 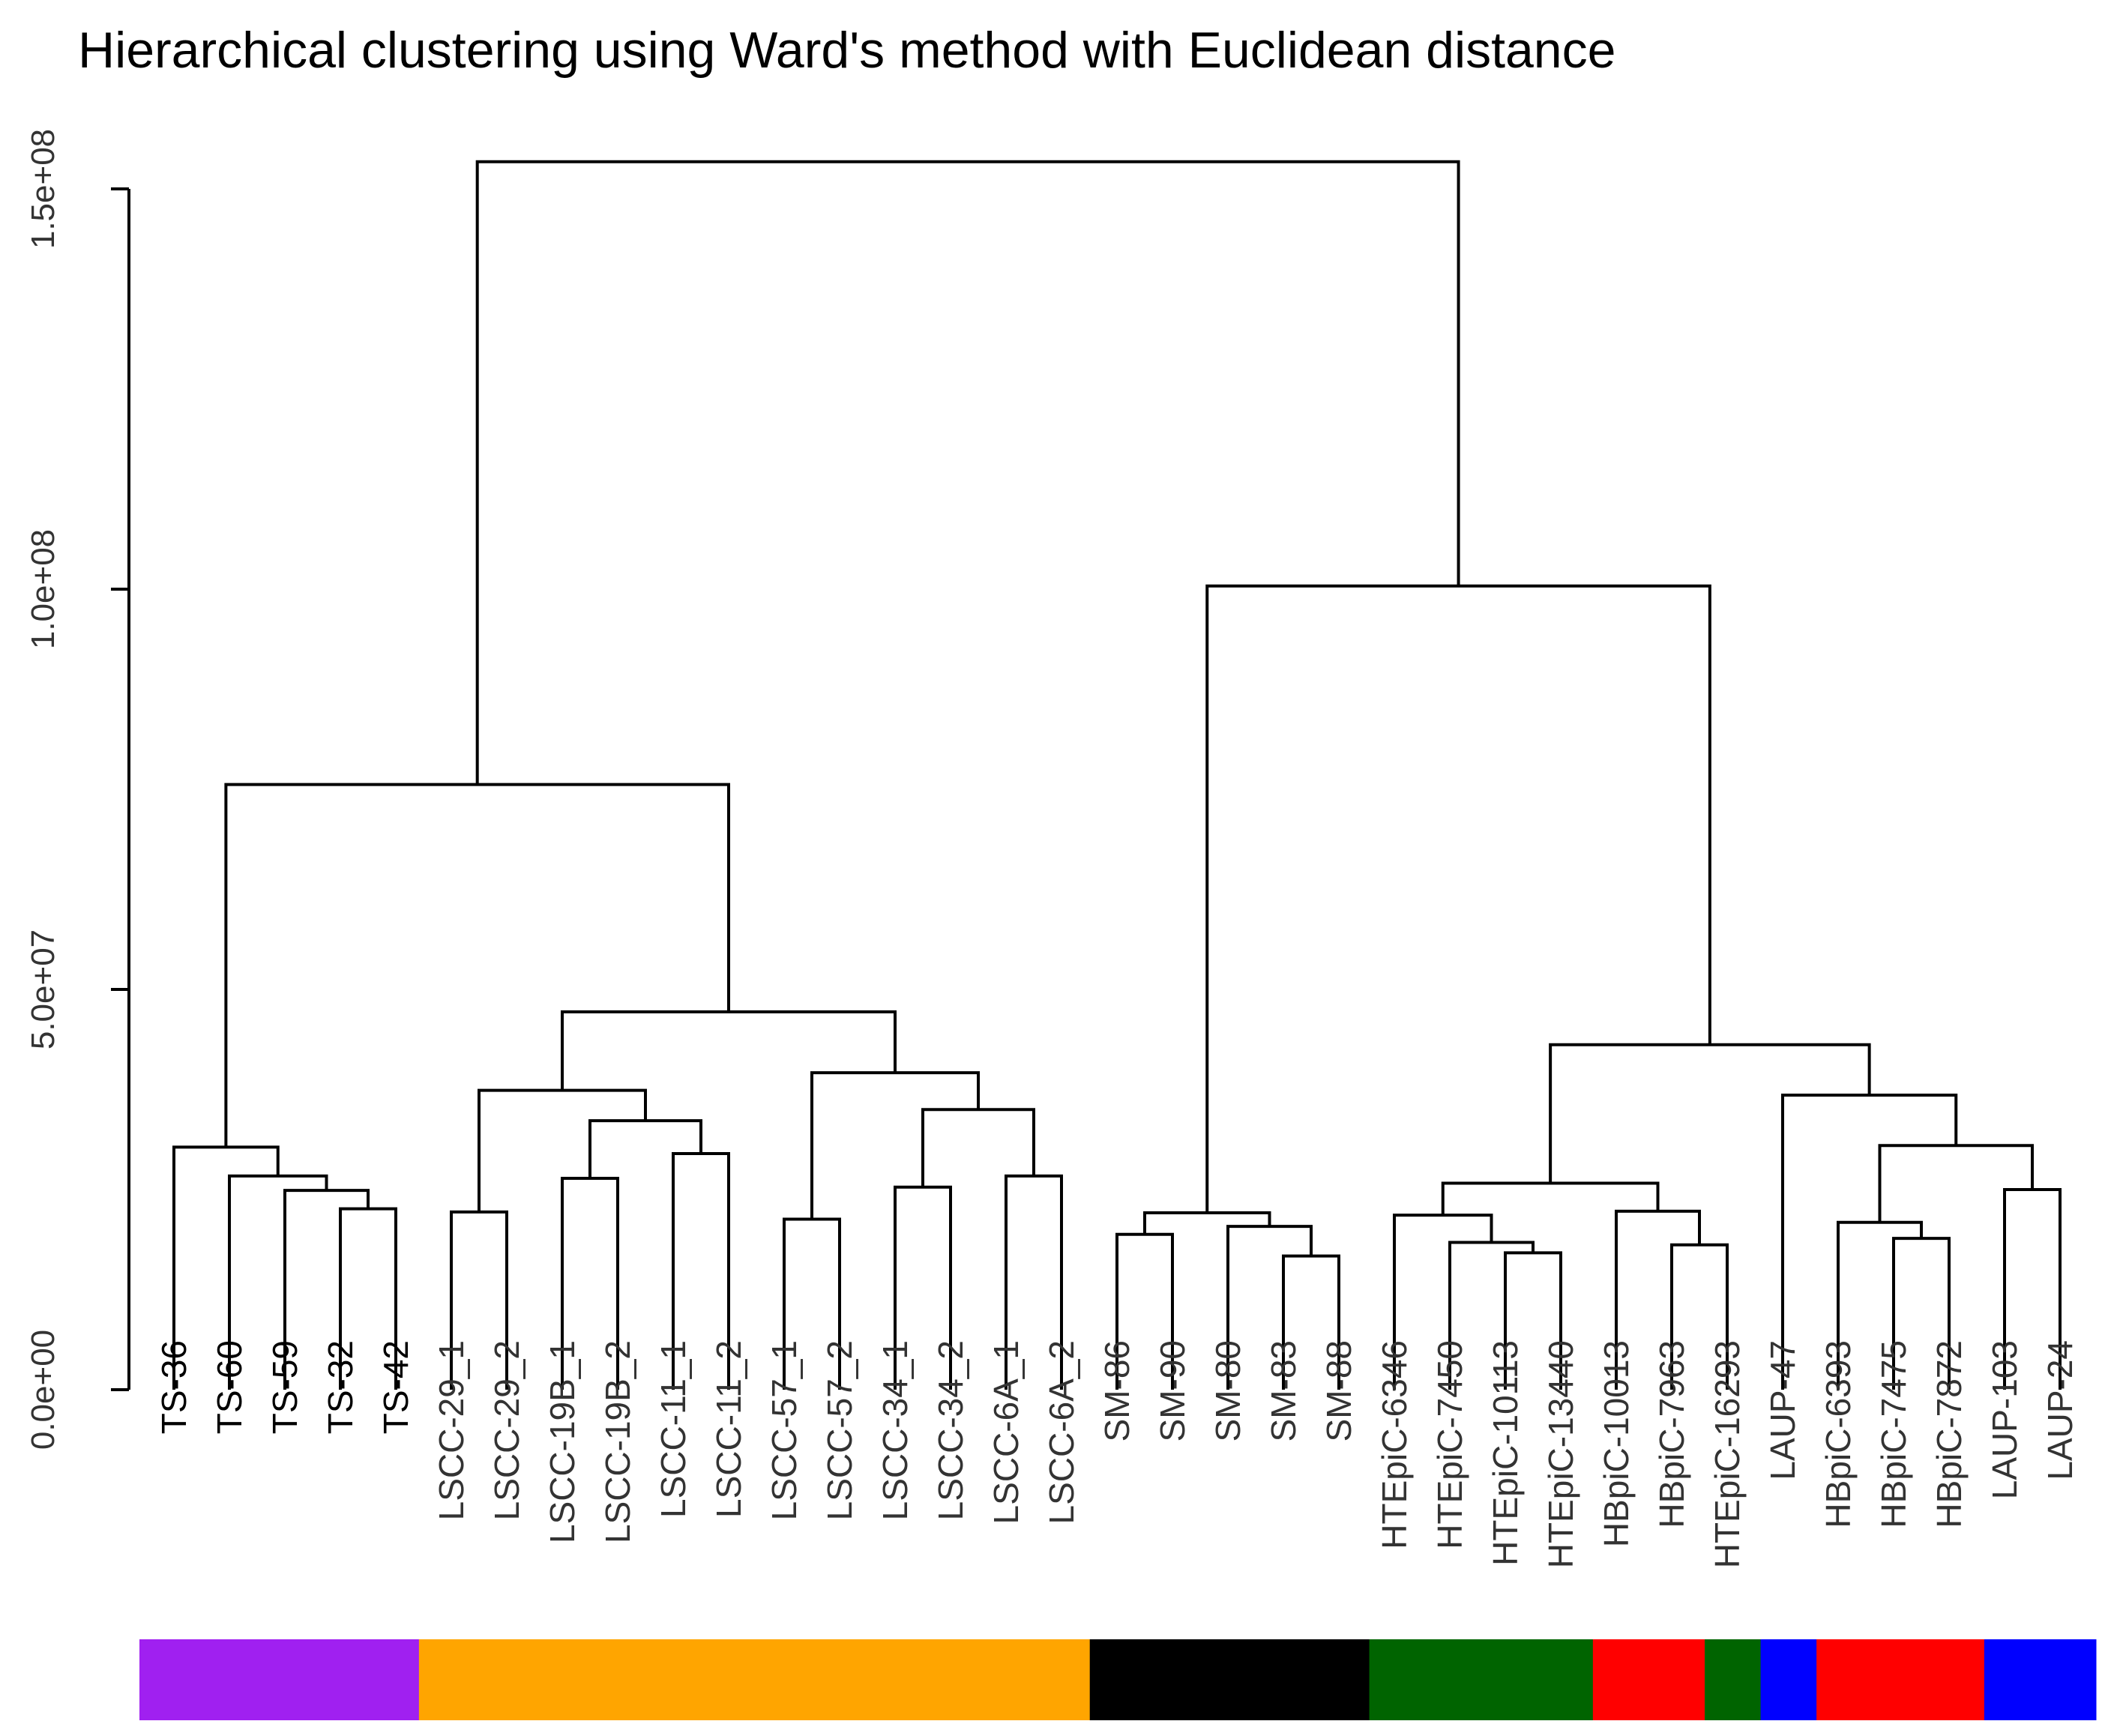 I want to click on leaf-label: HTEpiC-13440, so click(x=1560, y=1454).